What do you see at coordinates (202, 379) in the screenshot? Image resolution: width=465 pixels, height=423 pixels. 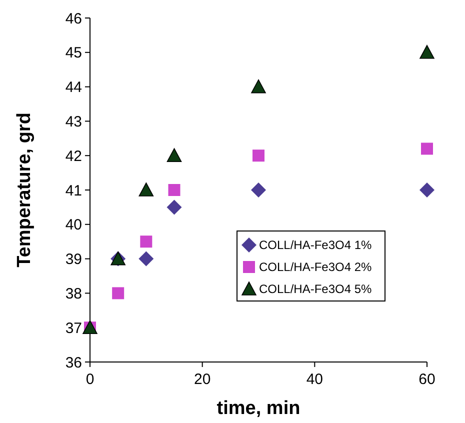 I see `x-tick-label: 20` at bounding box center [202, 379].